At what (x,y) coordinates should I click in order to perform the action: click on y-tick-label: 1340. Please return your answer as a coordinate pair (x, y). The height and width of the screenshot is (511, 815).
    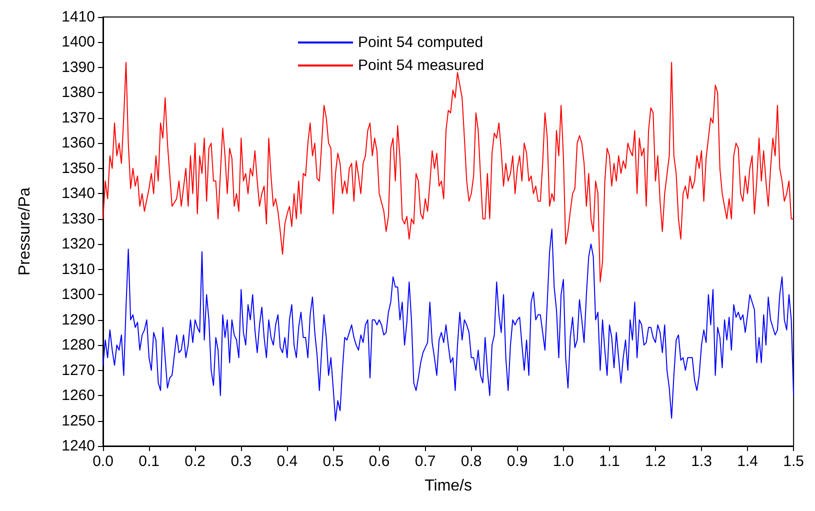
    Looking at the image, I should click on (78, 193).